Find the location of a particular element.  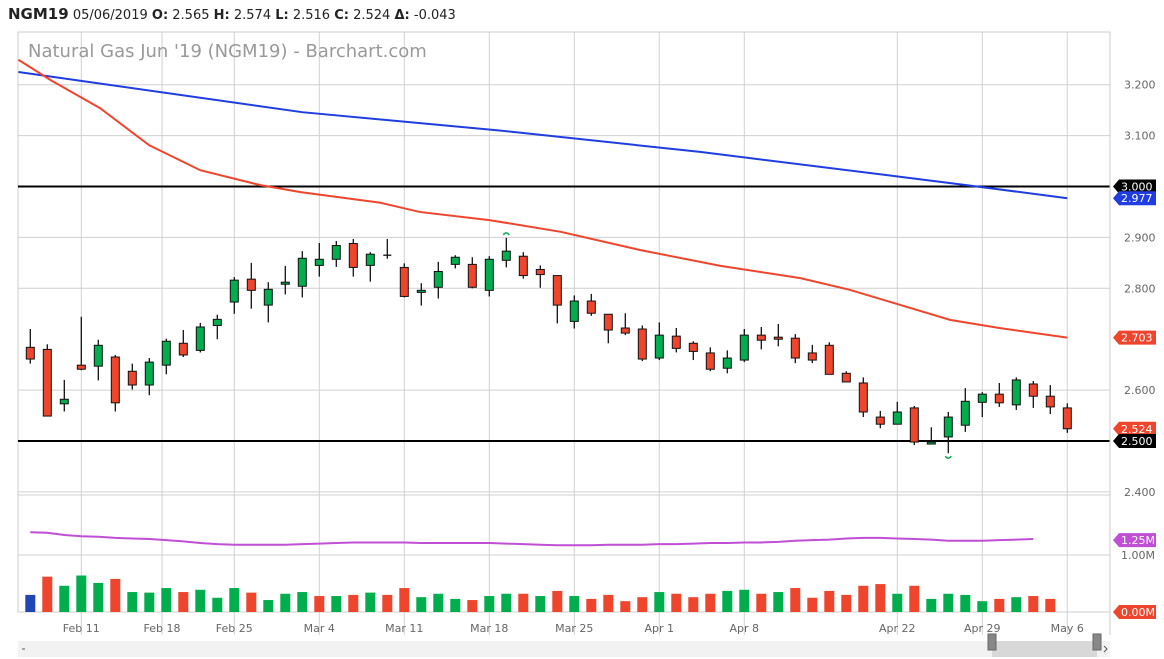

price-tick-label: 3.200 is located at coordinates (1140, 85).